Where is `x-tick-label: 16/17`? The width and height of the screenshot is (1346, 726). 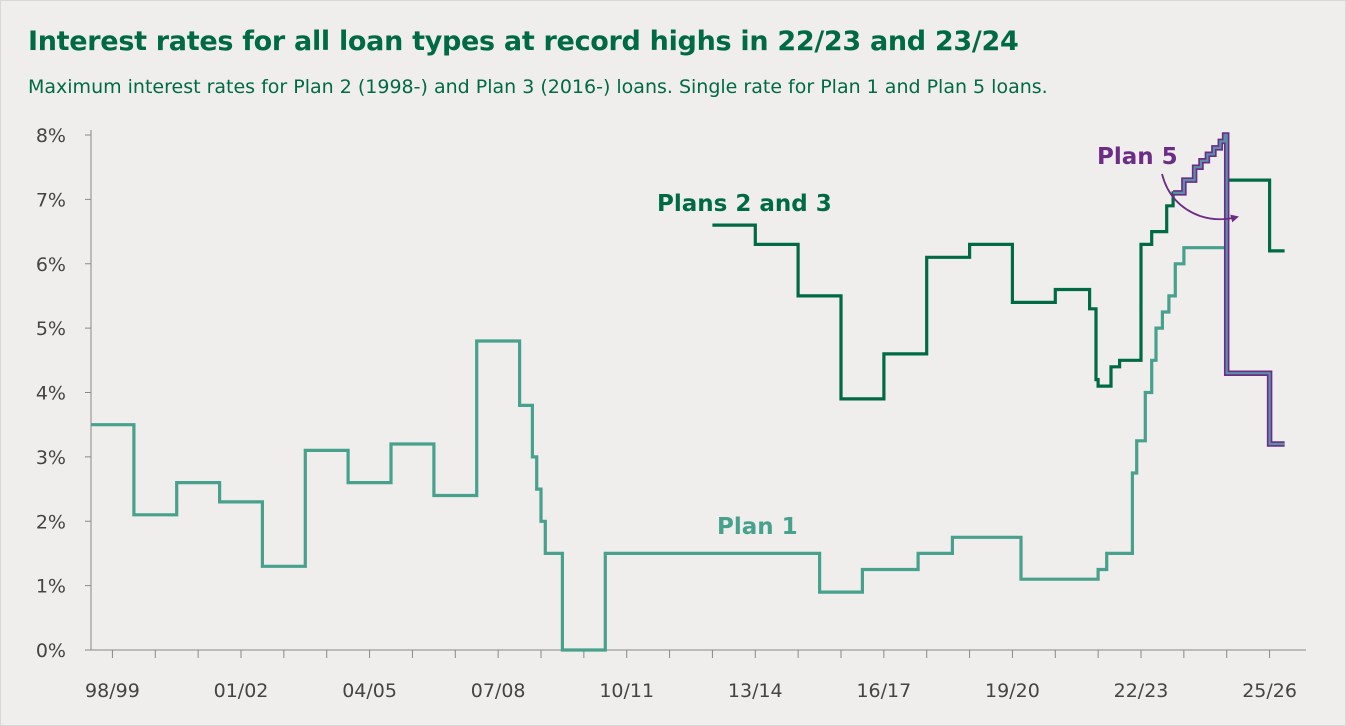 x-tick-label: 16/17 is located at coordinates (883, 691).